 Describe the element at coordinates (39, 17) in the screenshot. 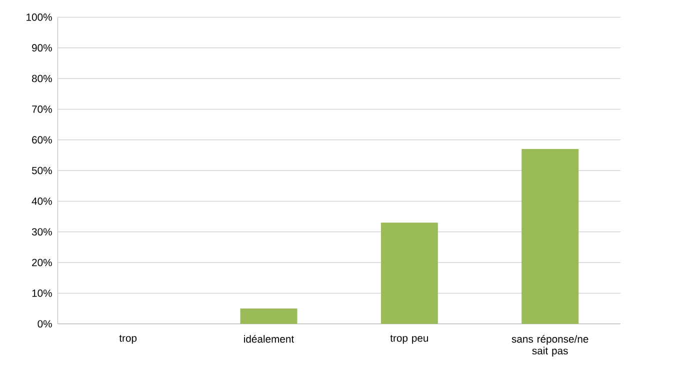

I see `y-tick-label: 100%` at that location.